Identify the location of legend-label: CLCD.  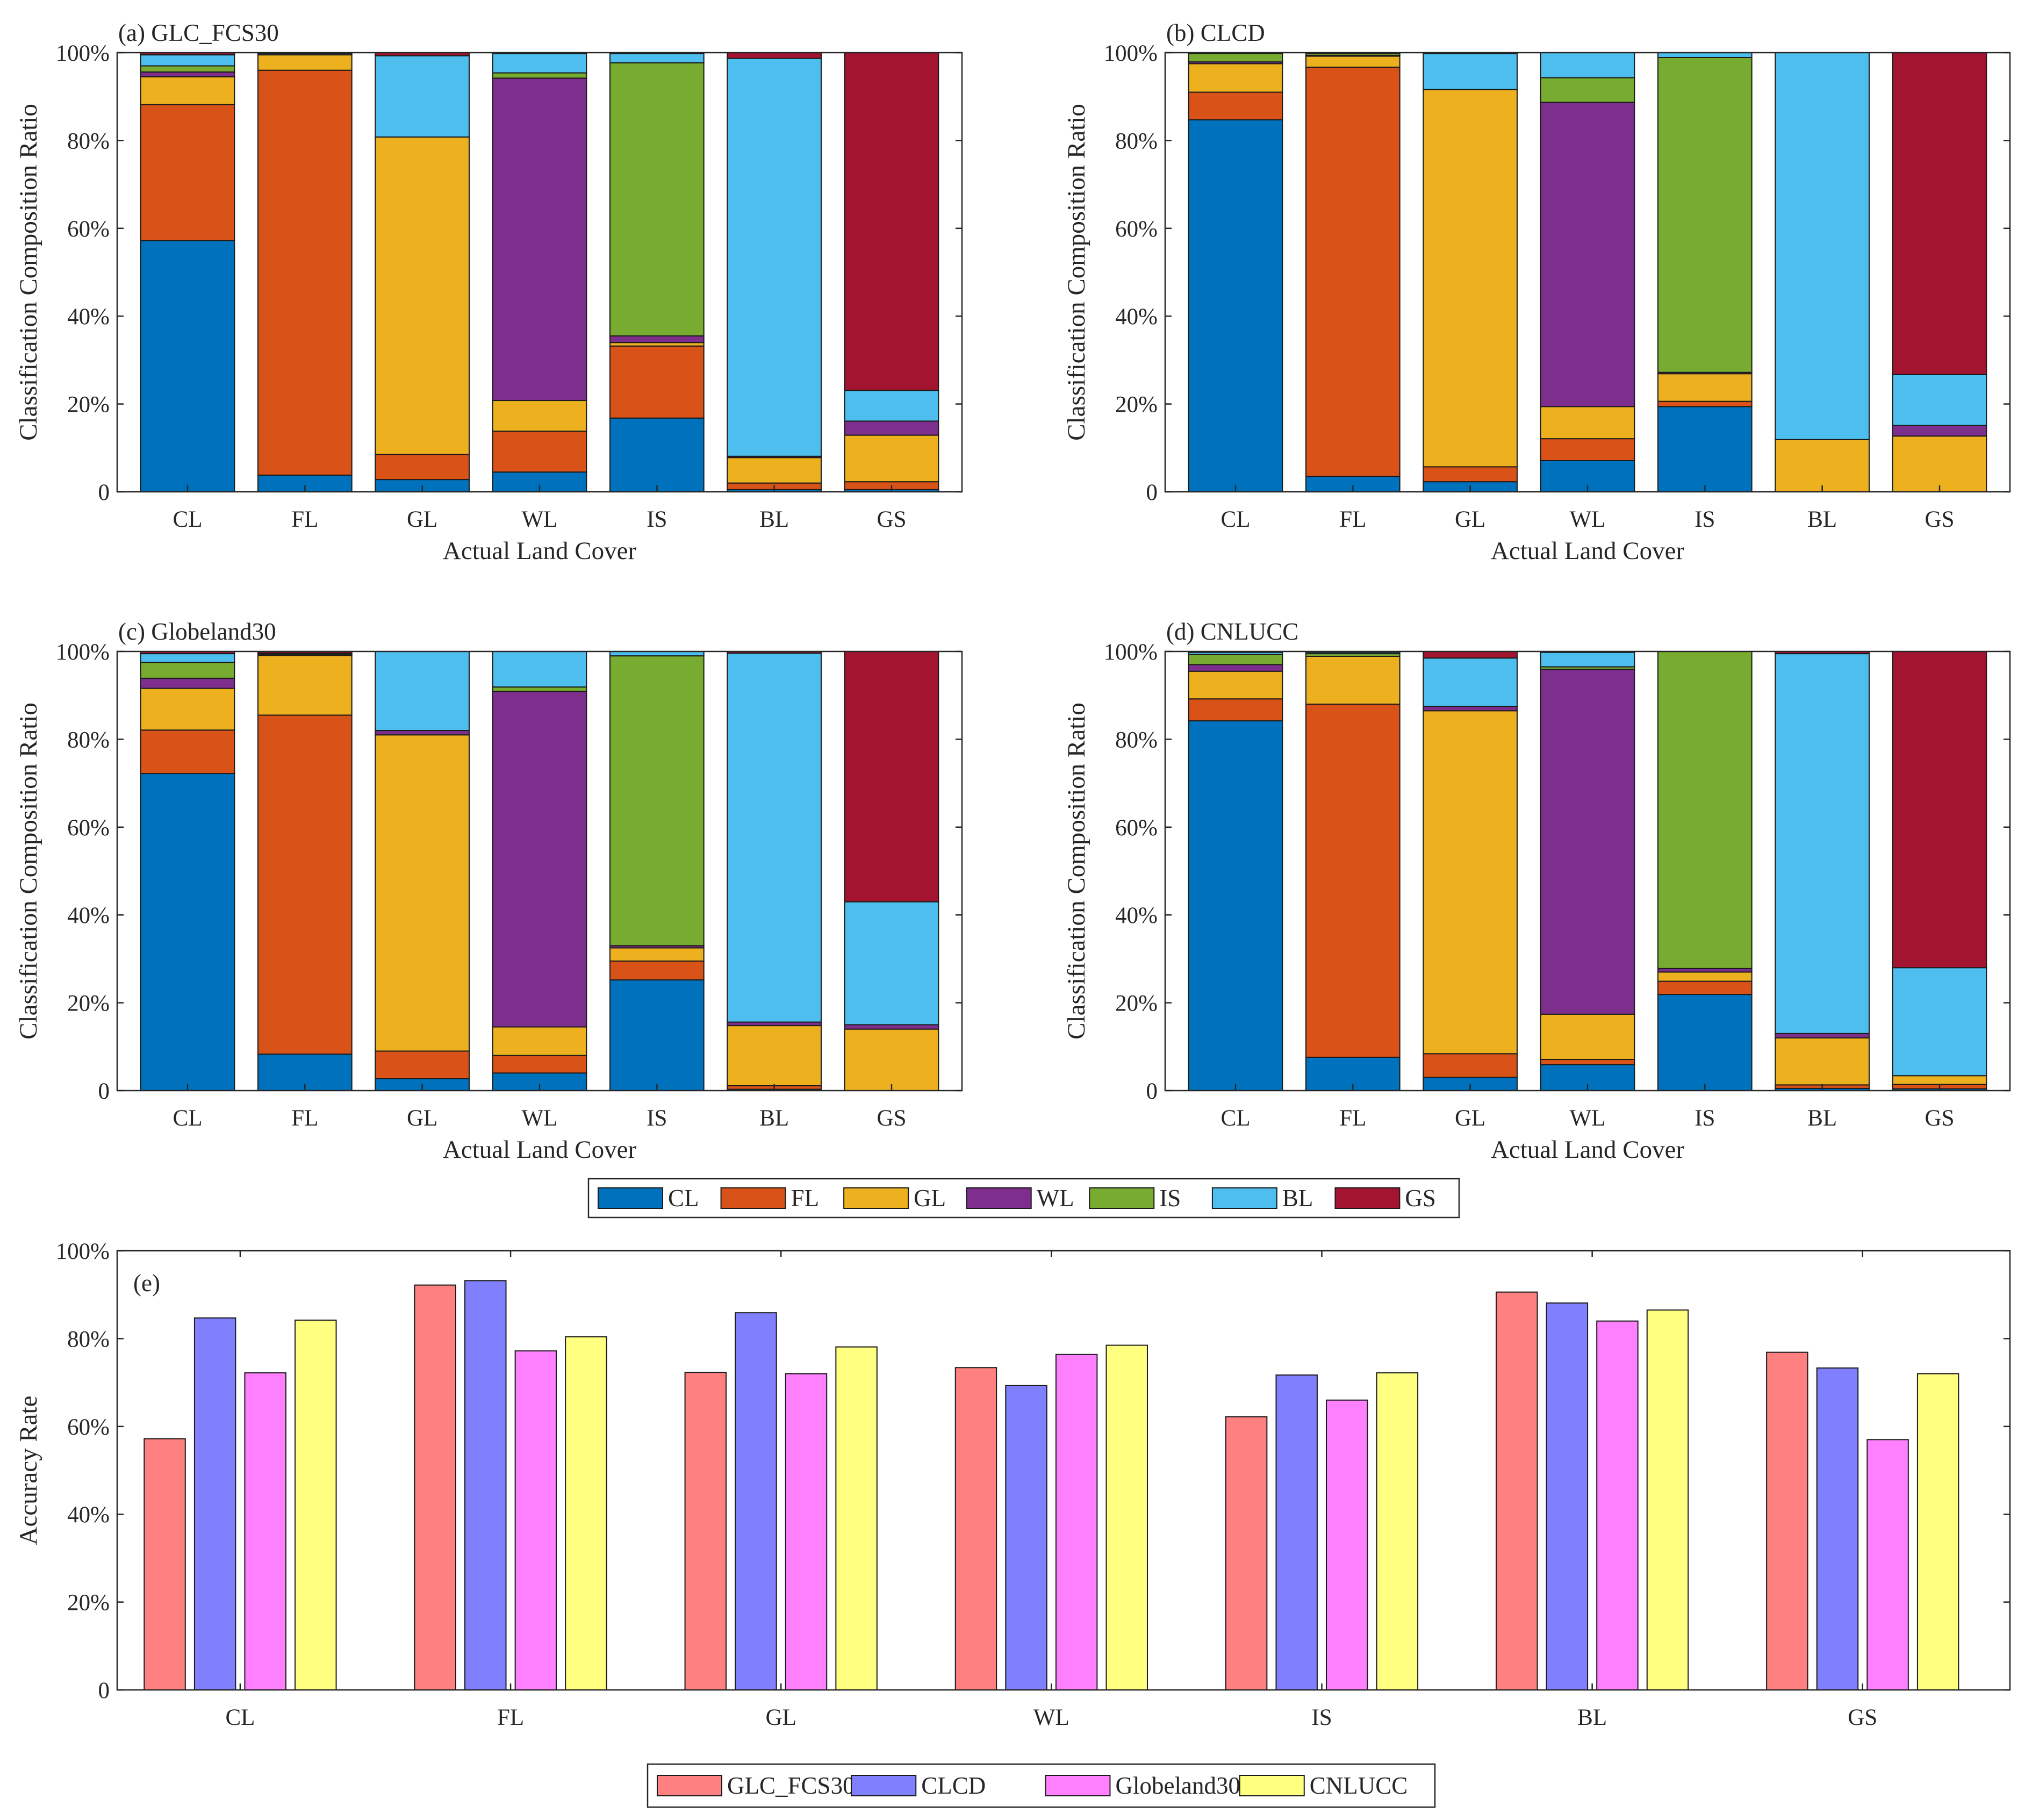
(953, 1785).